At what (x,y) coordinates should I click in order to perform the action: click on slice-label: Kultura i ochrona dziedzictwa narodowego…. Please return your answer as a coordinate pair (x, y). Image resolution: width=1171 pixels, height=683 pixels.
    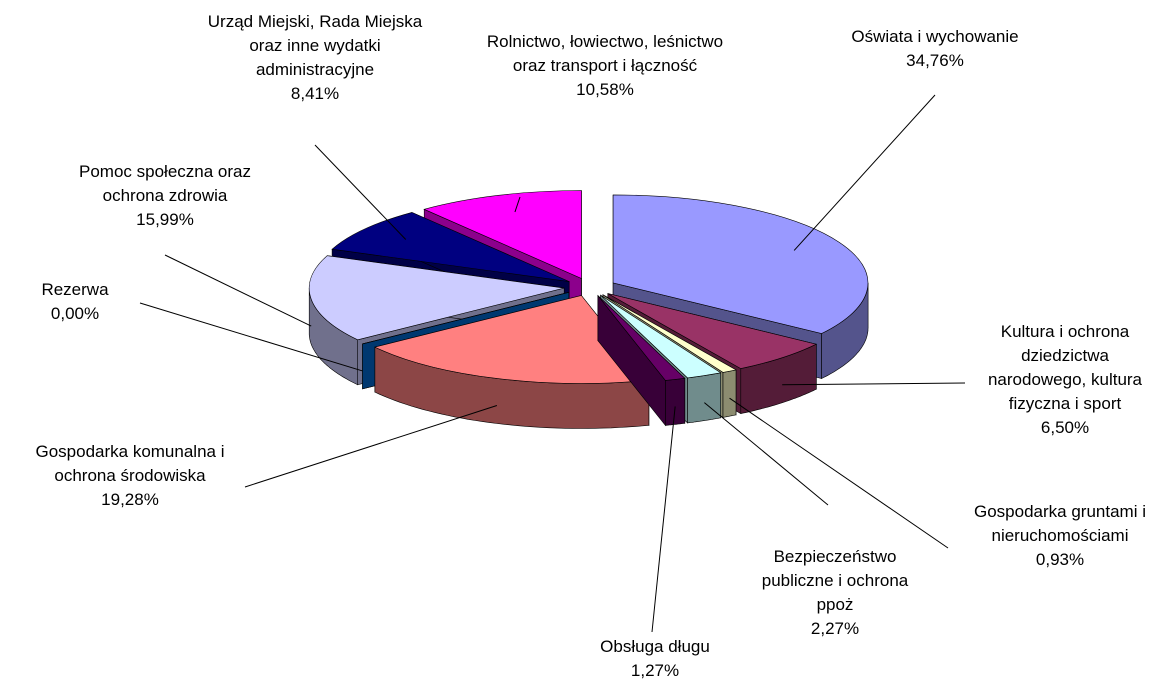
    Looking at the image, I should click on (1065, 380).